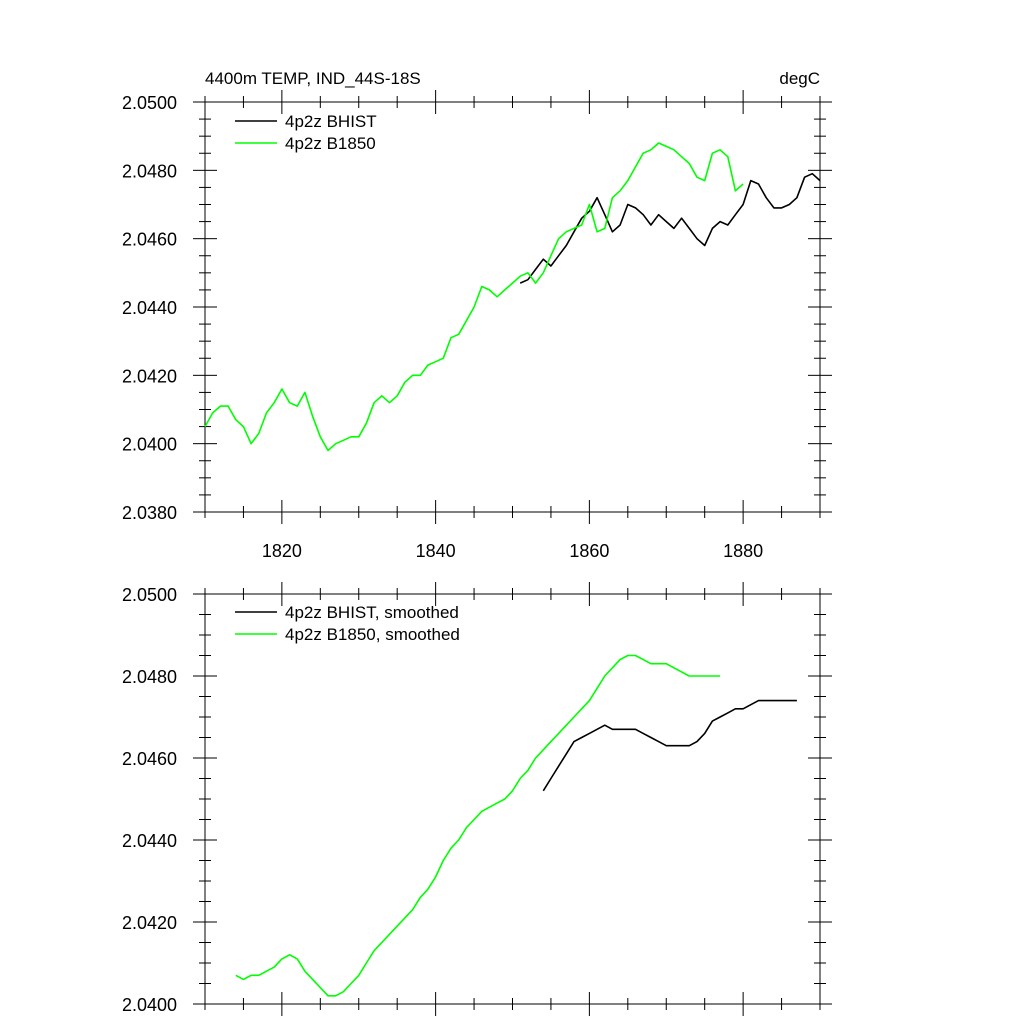 The image size is (1024, 1024). Describe the element at coordinates (372, 634) in the screenshot. I see `legend-label: 4p2z B1850, smoothed` at that location.